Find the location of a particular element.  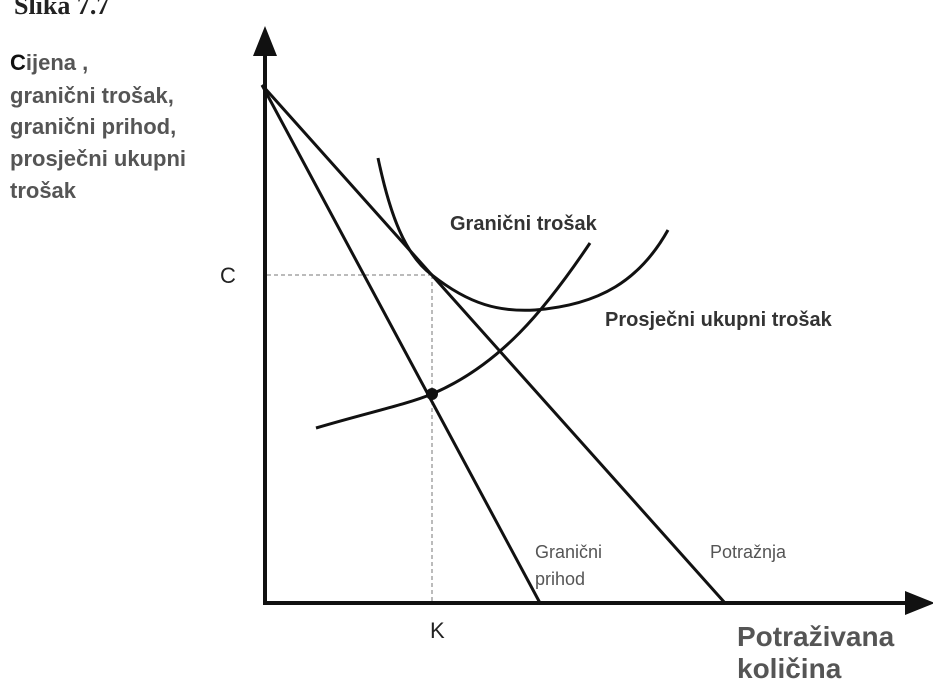

y-axis-label: Cijena , is located at coordinates (49, 62).